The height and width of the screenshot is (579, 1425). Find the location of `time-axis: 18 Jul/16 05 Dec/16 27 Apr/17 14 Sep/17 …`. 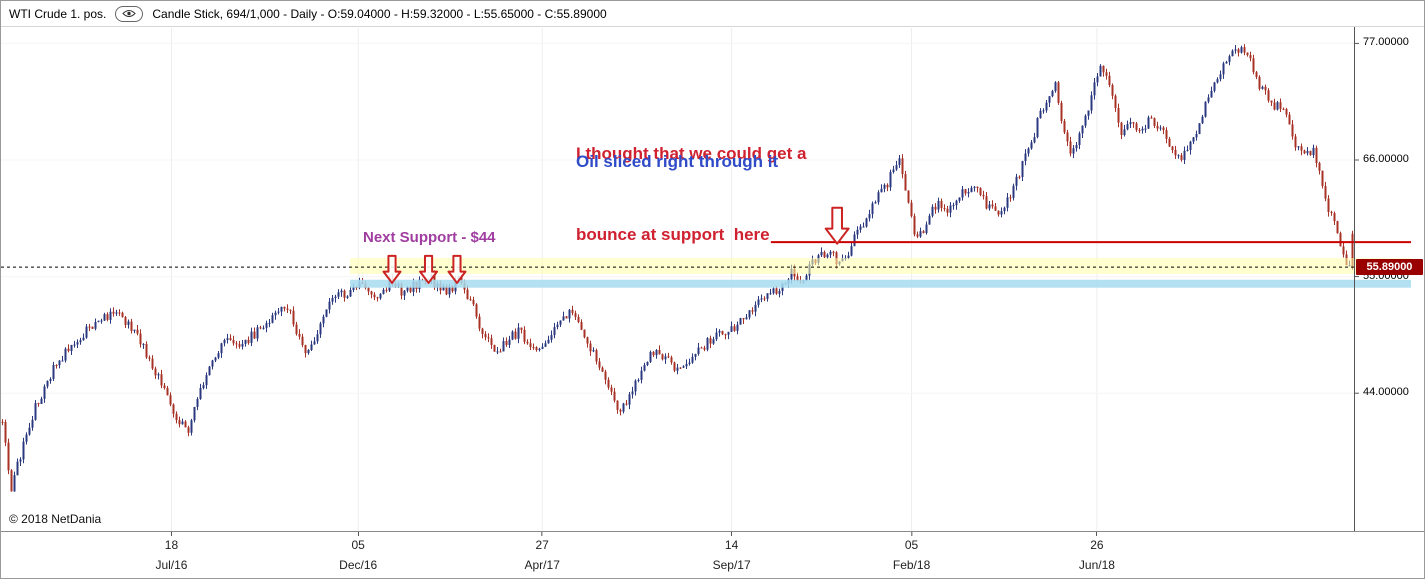

time-axis: 18 Jul/16 05 Dec/16 27 Apr/17 14 Sep/17 … is located at coordinates (712, 554).